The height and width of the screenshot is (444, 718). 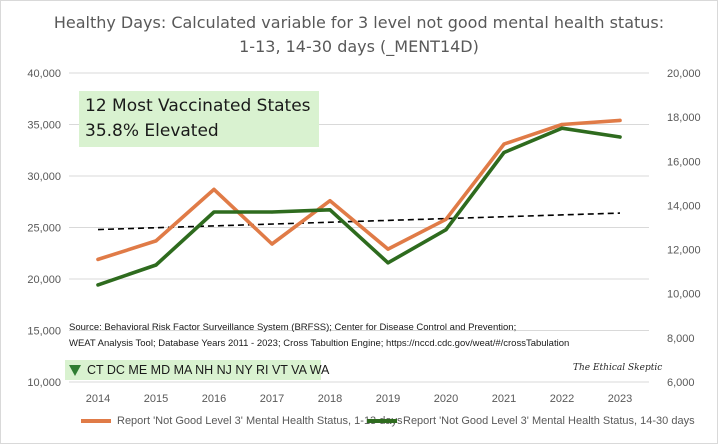 I want to click on x-tick-label: 2018, so click(x=330, y=399).